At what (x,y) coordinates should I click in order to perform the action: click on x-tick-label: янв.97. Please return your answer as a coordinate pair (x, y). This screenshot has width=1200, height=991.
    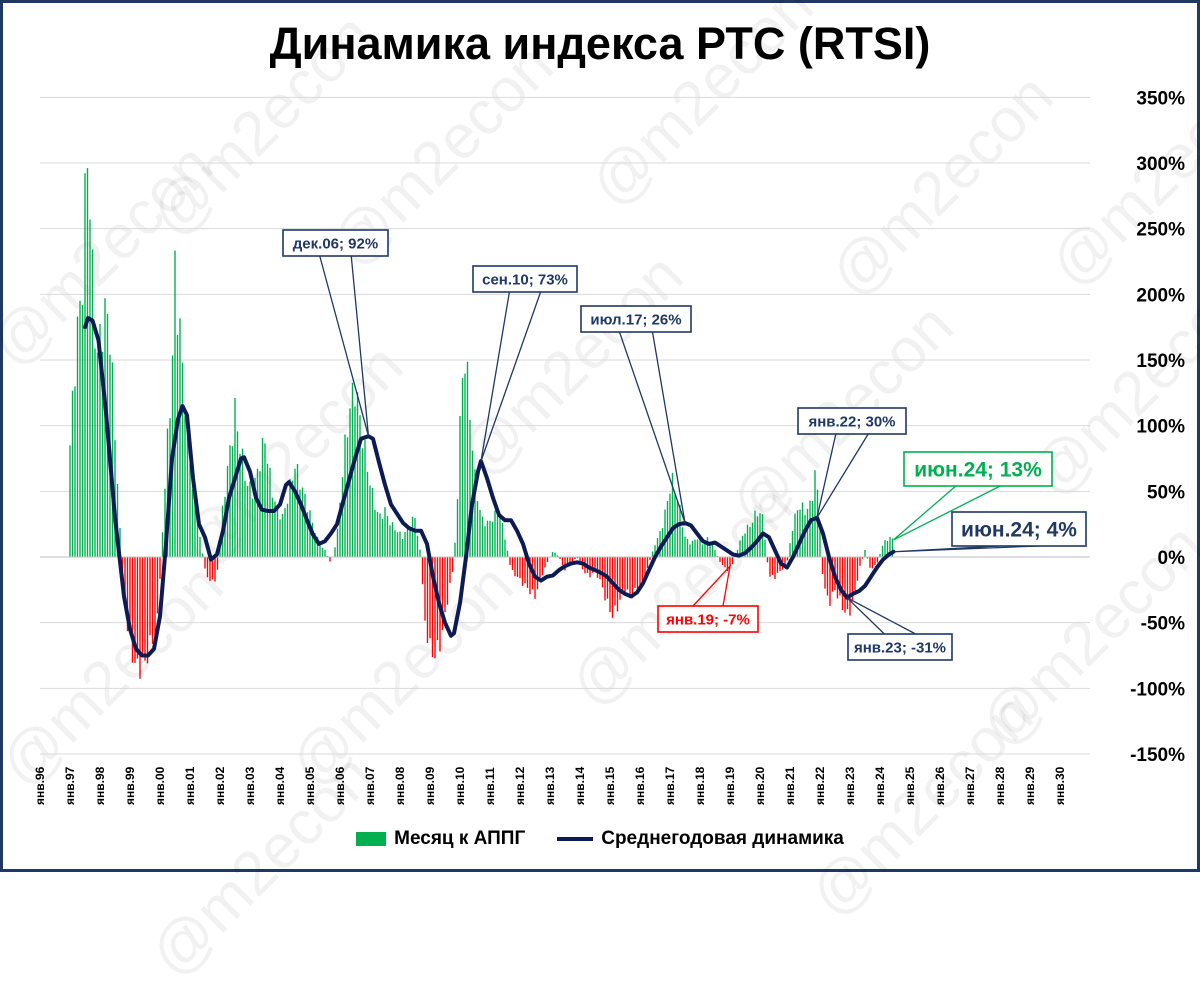
    Looking at the image, I should click on (70, 785).